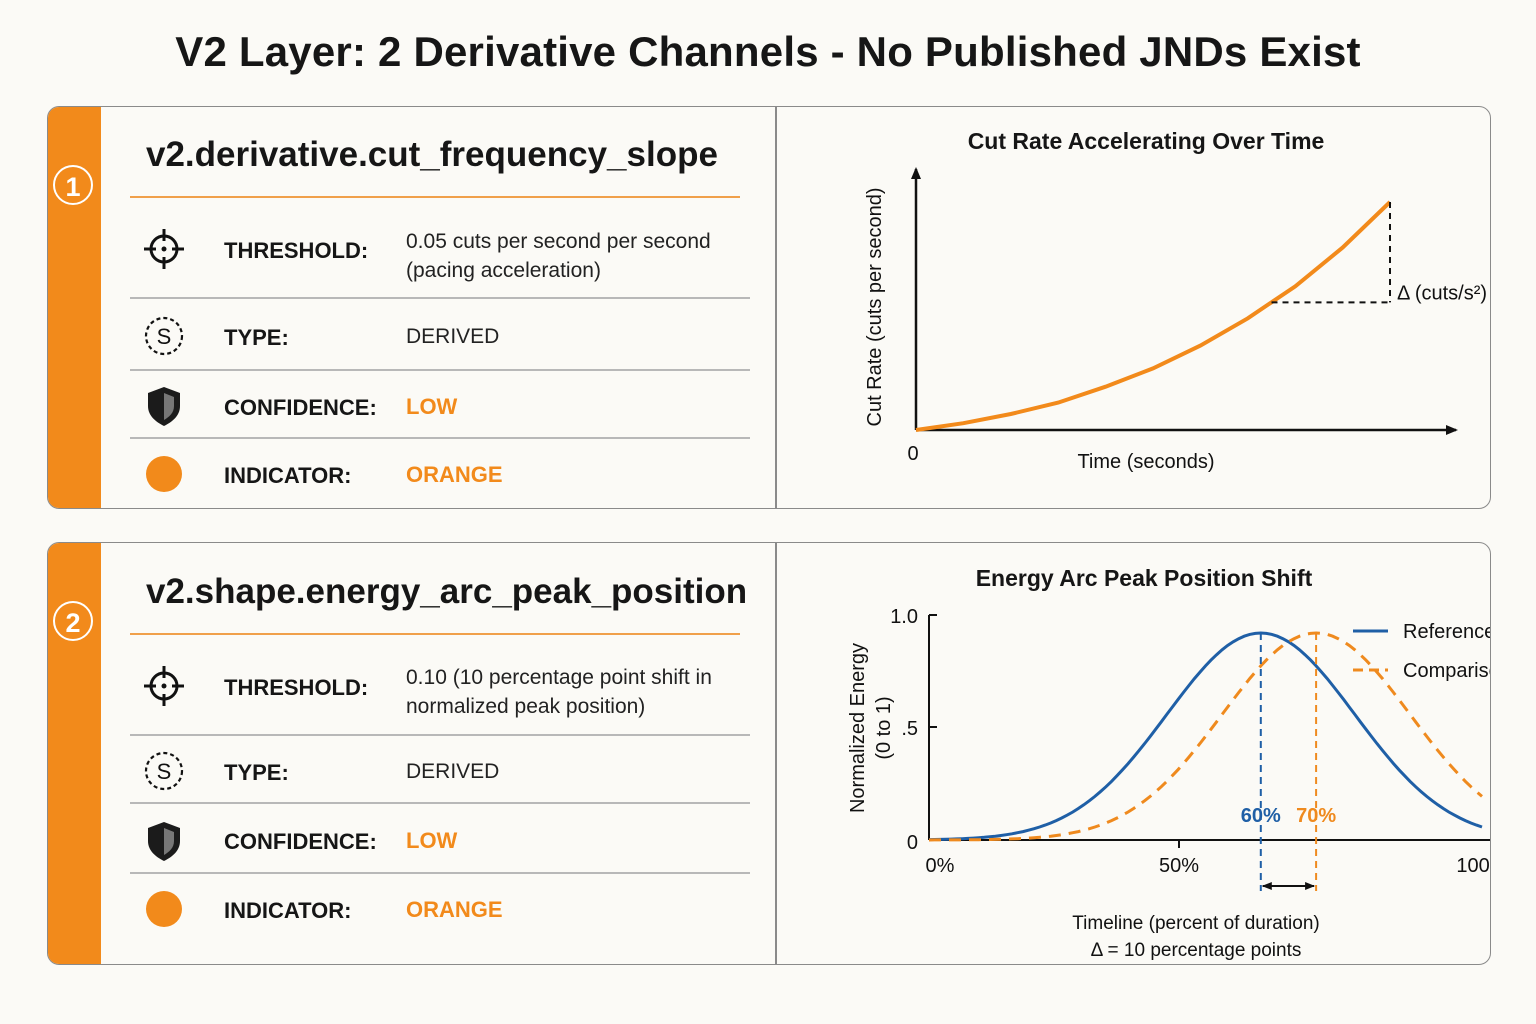 This screenshot has width=1536, height=1024. What do you see at coordinates (875, 307) in the screenshot?
I see `y-axis-label: Cut Rate (cuts per second)` at bounding box center [875, 307].